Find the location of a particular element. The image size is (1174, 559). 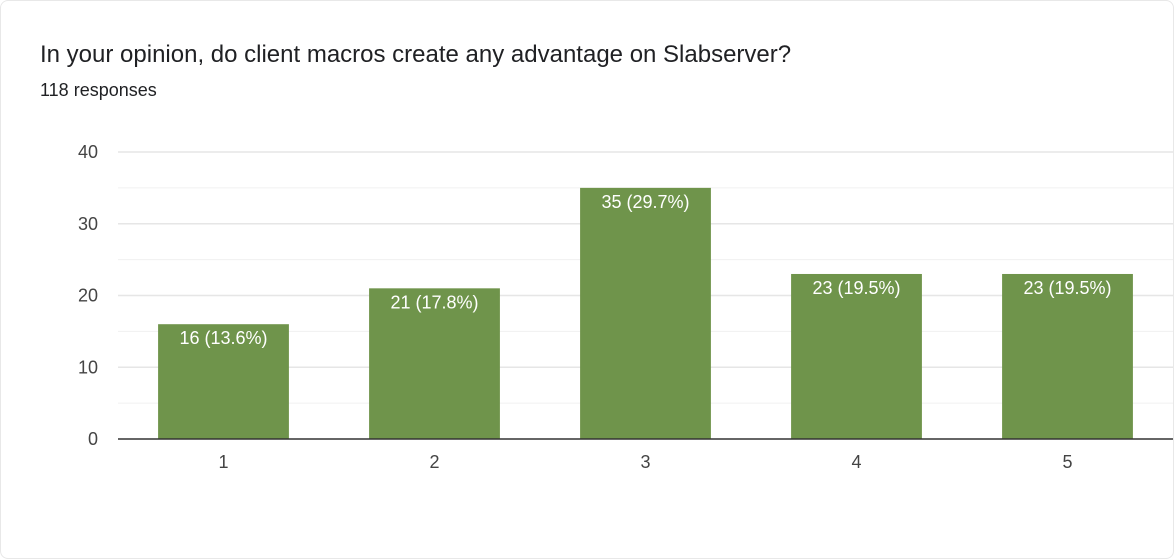

y-tick-label: 30 is located at coordinates (88, 224).